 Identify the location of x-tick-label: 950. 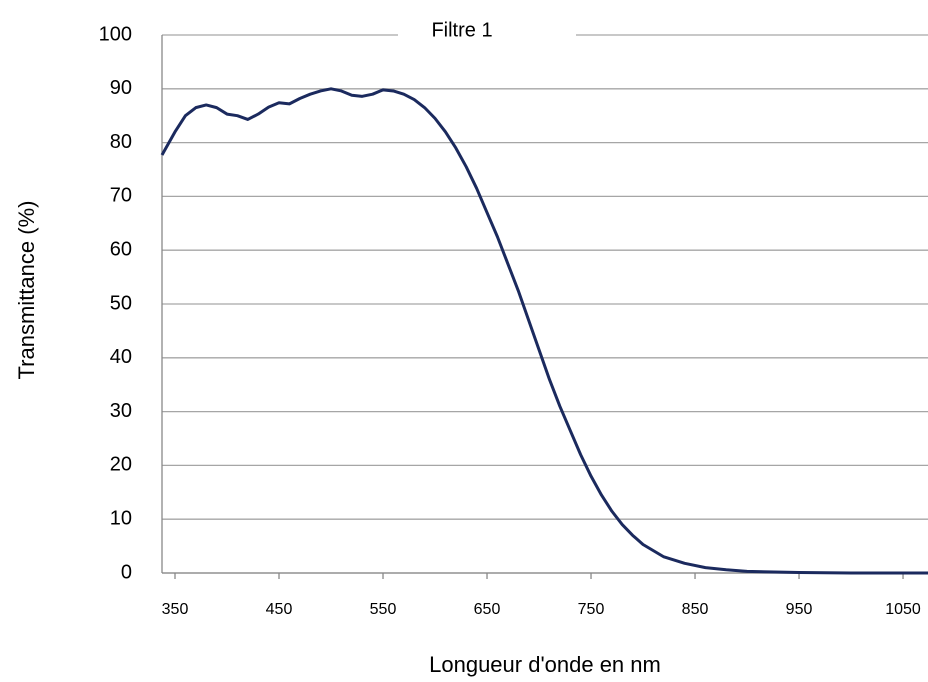
(799, 609).